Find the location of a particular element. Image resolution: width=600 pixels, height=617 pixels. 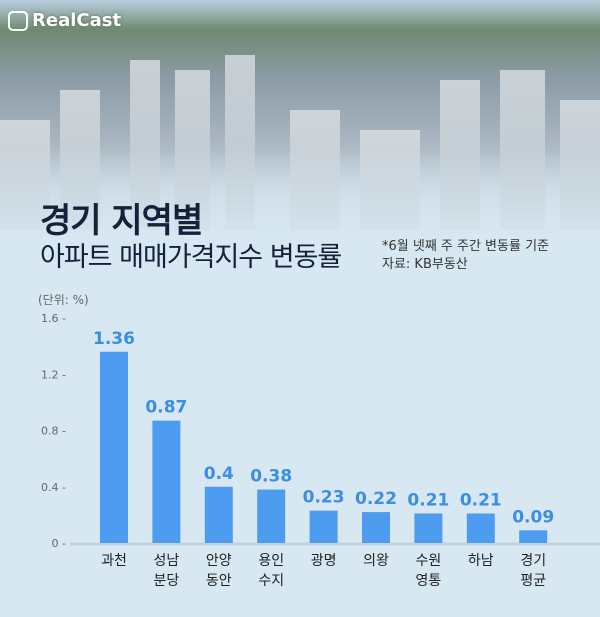

y-tick-label: 0.4 - is located at coordinates (53, 487).